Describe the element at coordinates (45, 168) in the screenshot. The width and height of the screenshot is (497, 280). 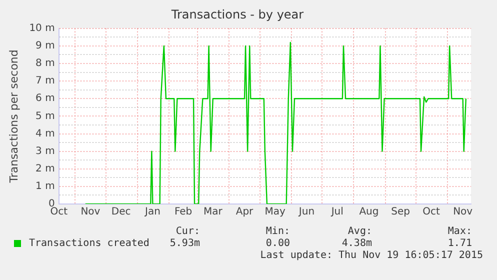
I see `y-tick-label: 2 m` at that location.